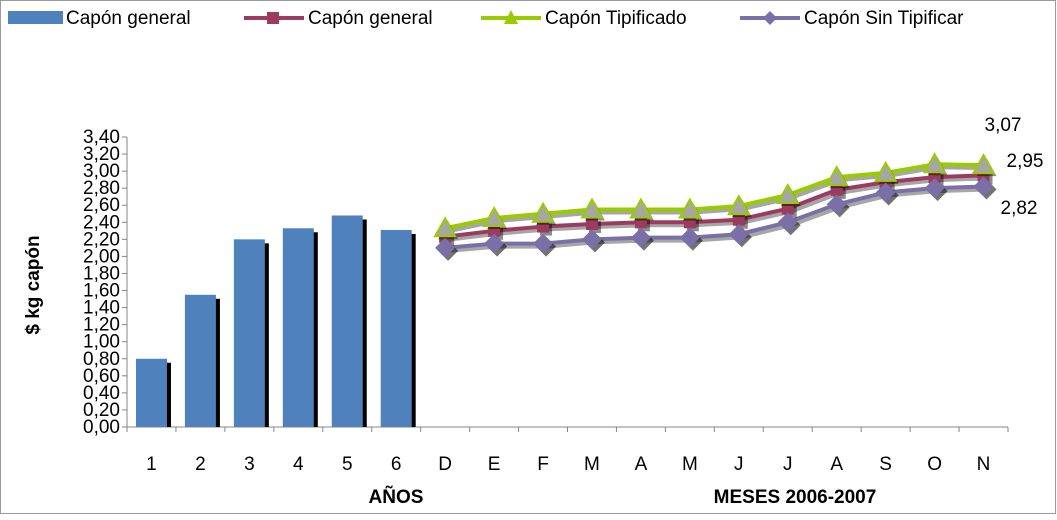 The height and width of the screenshot is (520, 1057). Describe the element at coordinates (511, 17) in the screenshot. I see `legend-triangle-marker` at that location.